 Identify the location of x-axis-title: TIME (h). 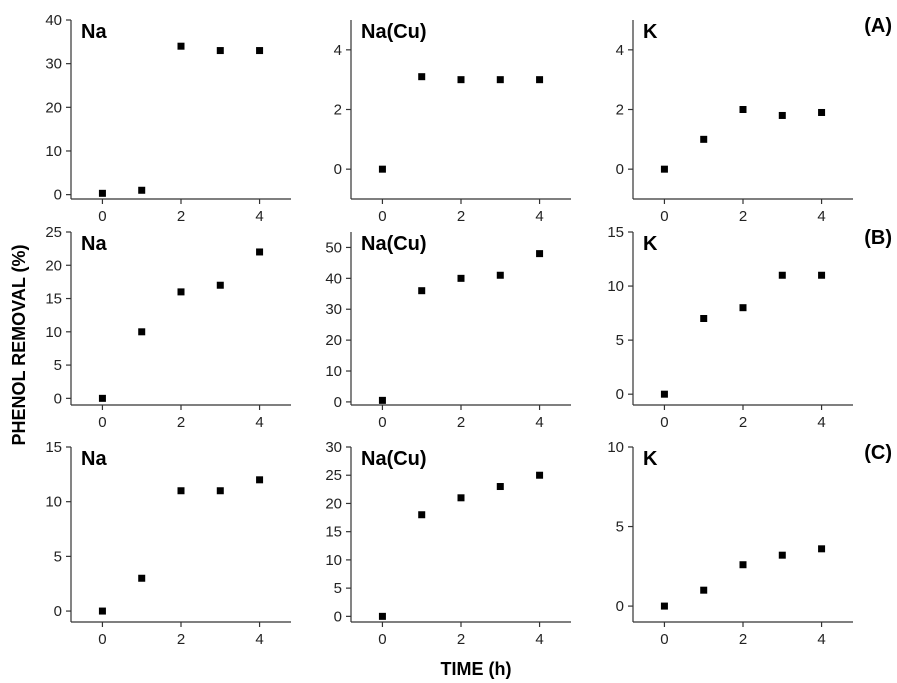
(476, 669).